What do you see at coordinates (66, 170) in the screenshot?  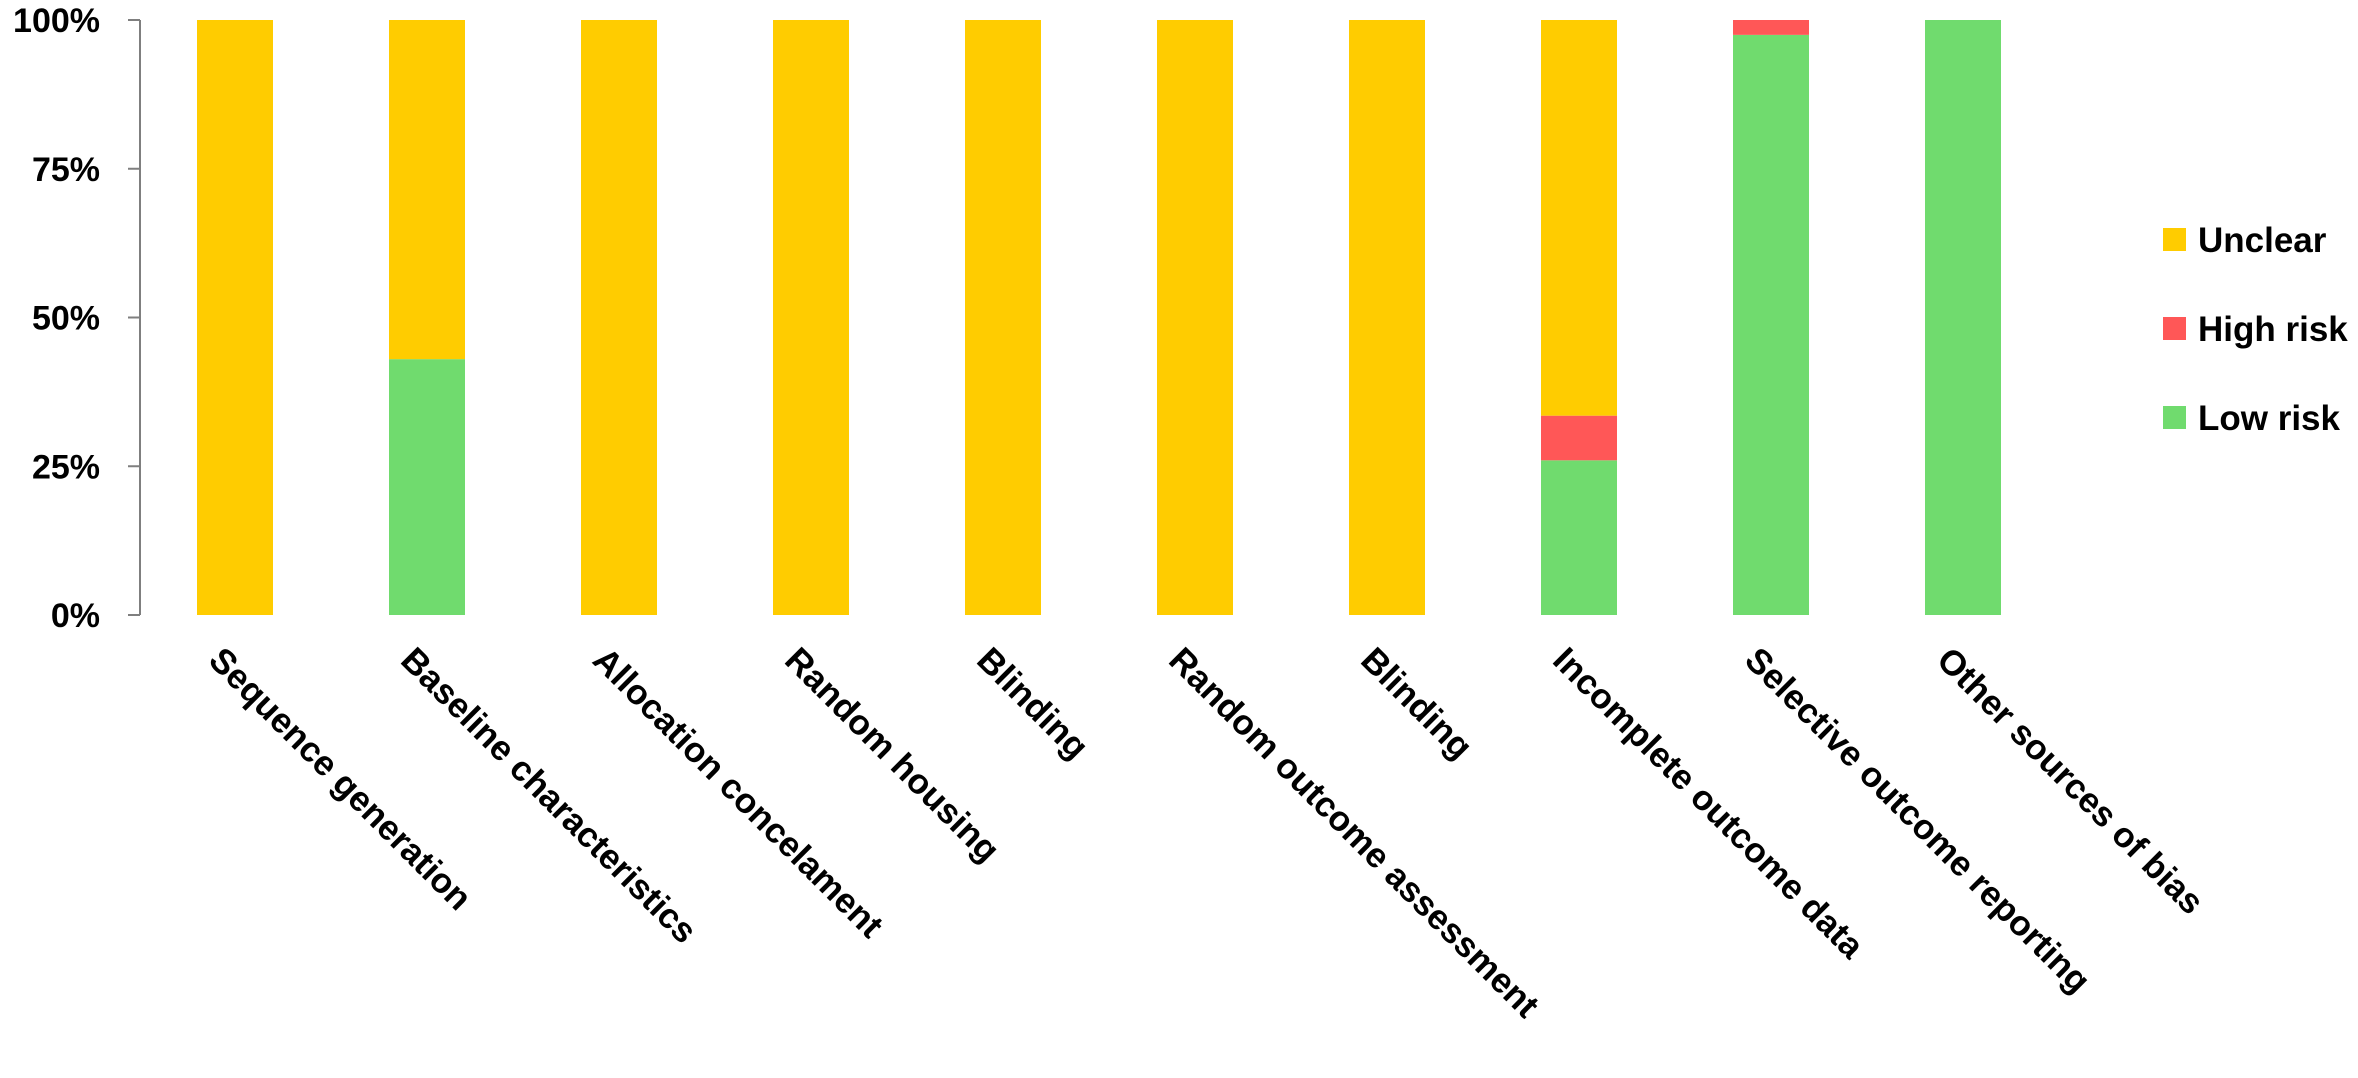 I see `y-tick-label: 75%` at bounding box center [66, 170].